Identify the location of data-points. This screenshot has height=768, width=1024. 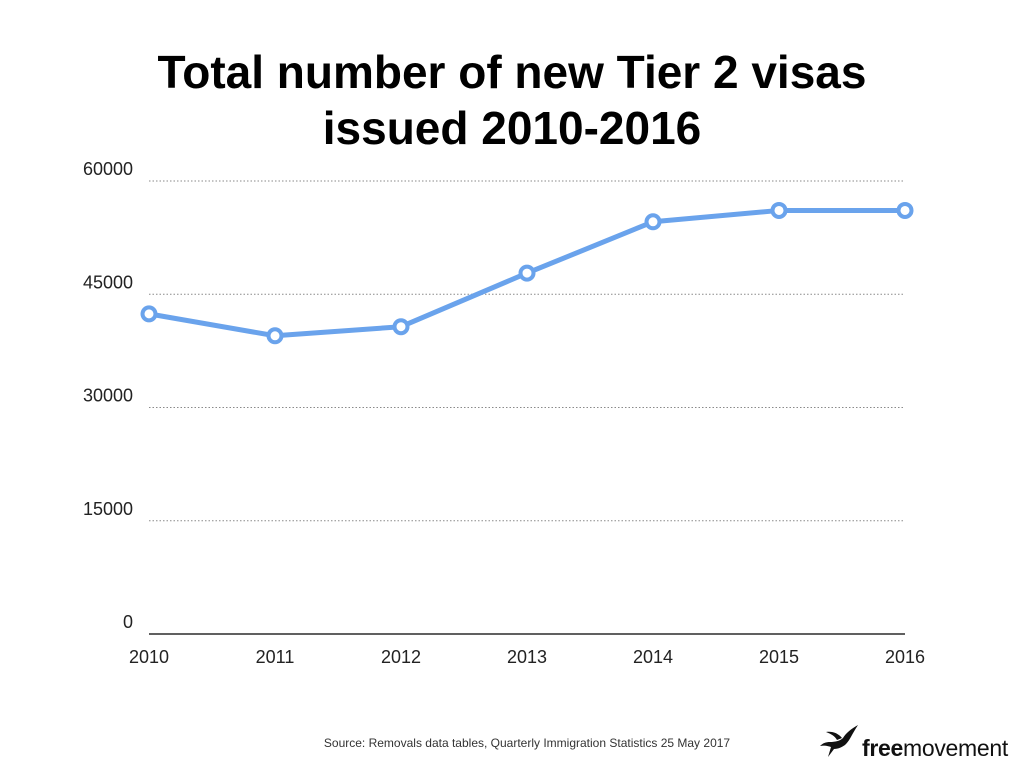
(527, 273).